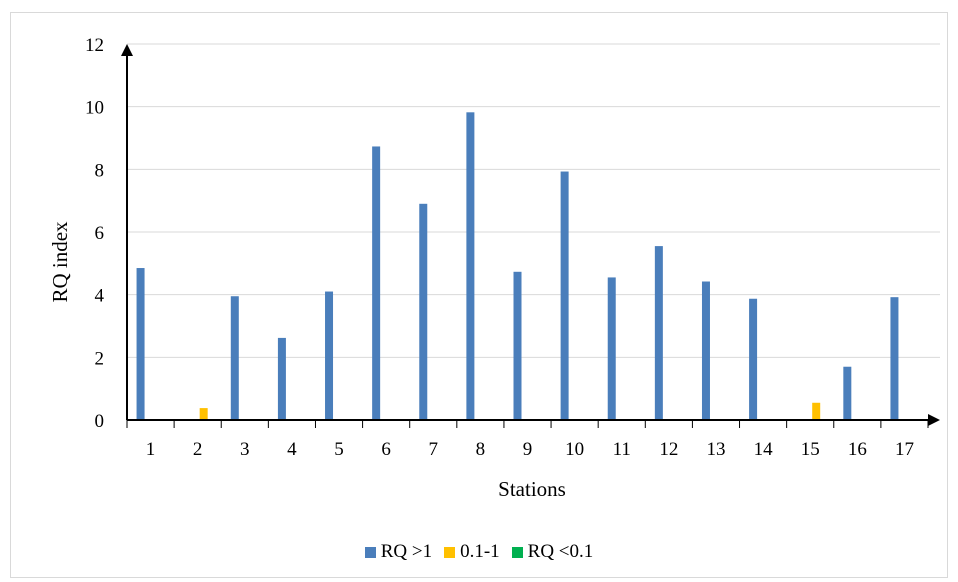 Image resolution: width=958 pixels, height=582 pixels. I want to click on x-axis-arrow-icon, so click(934, 420).